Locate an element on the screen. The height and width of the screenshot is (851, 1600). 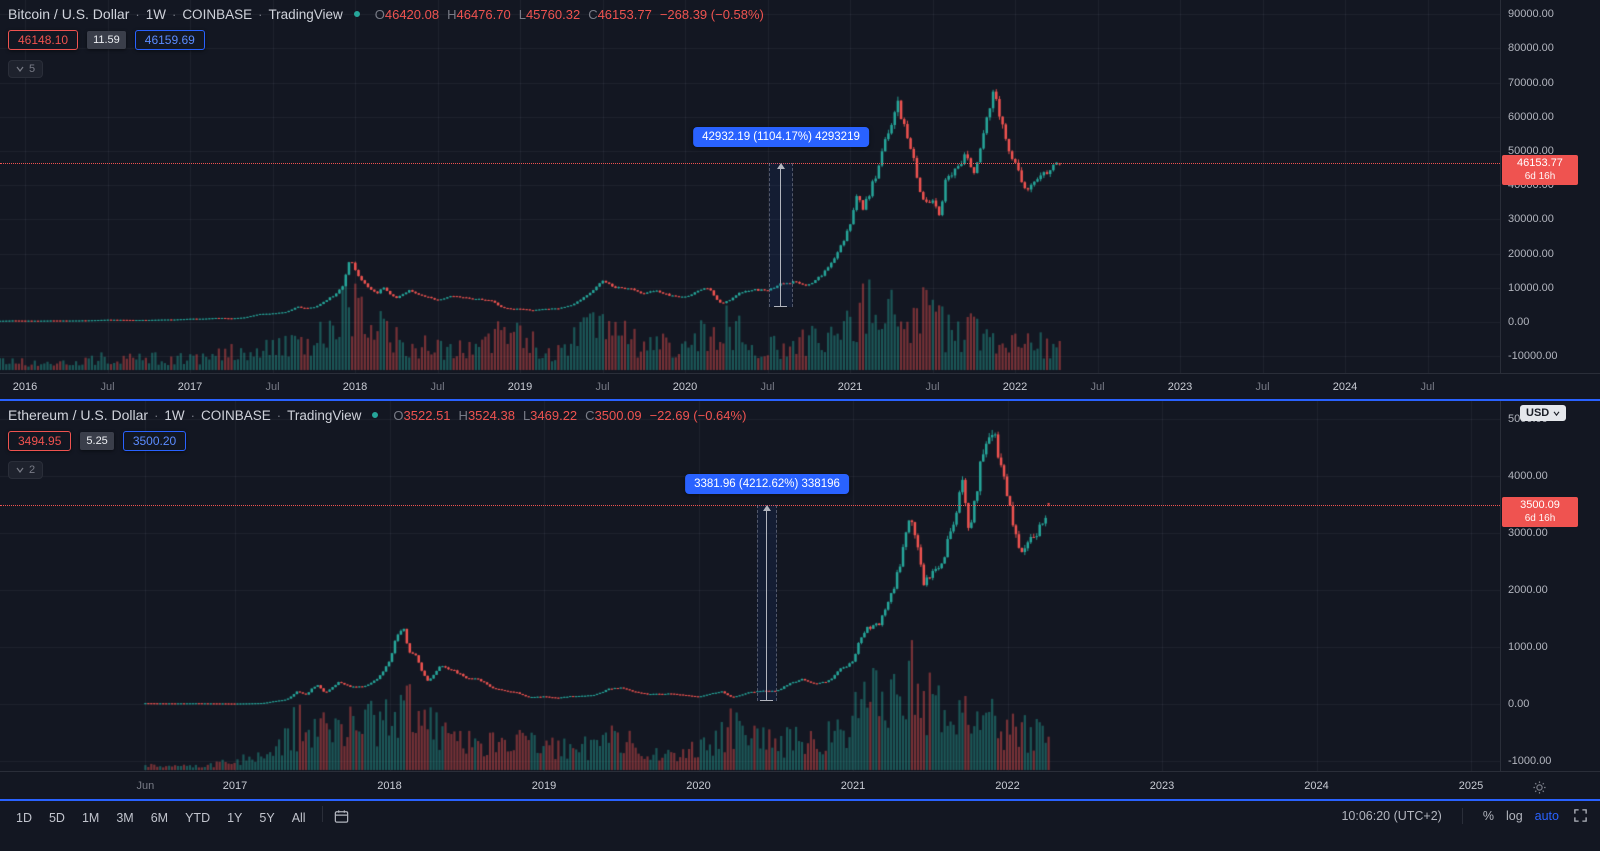
eth-price-tick: 4000.00 is located at coordinates (1528, 476).